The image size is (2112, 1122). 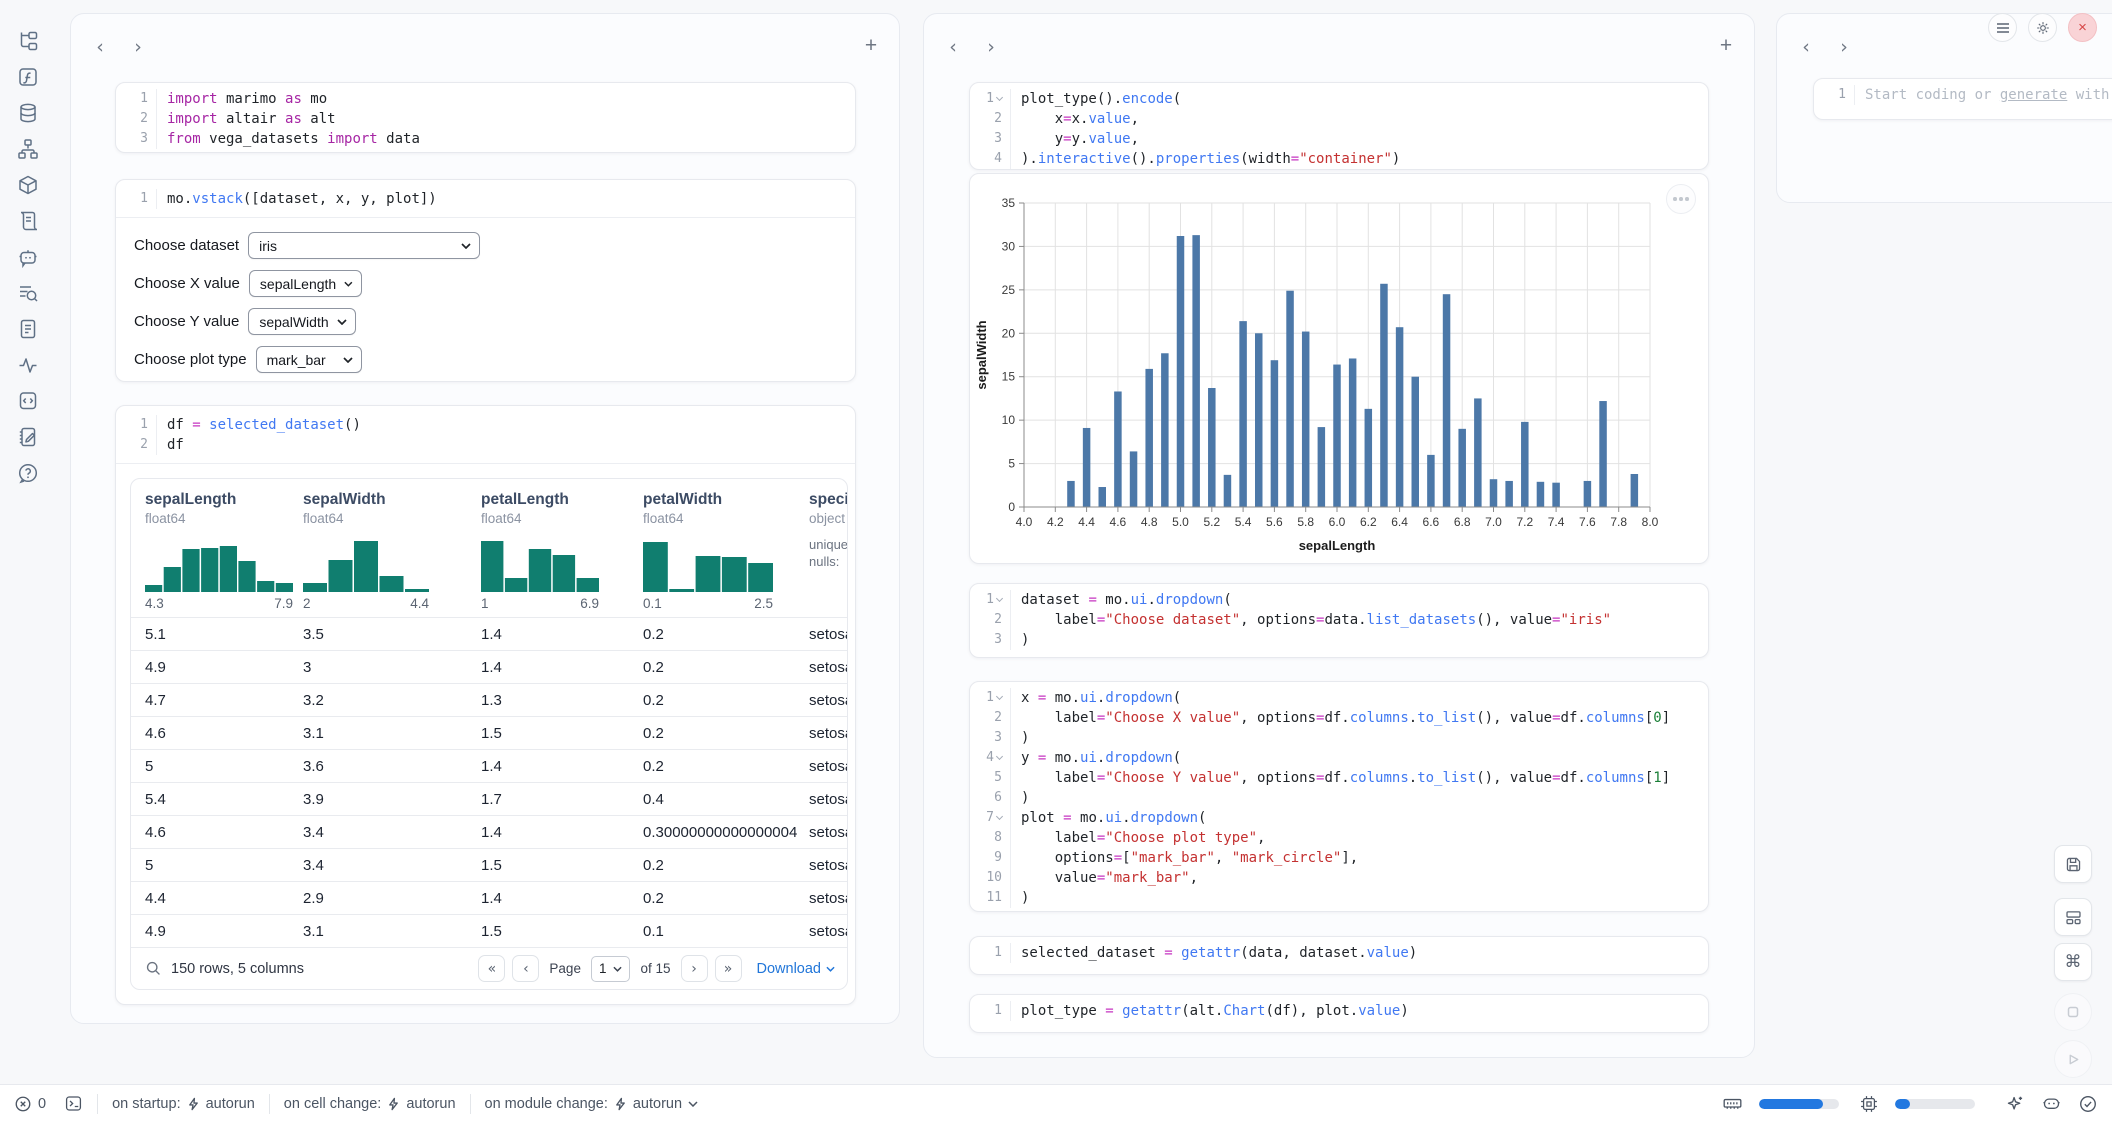 What do you see at coordinates (2051, 1103) in the screenshot?
I see `copilot-button` at bounding box center [2051, 1103].